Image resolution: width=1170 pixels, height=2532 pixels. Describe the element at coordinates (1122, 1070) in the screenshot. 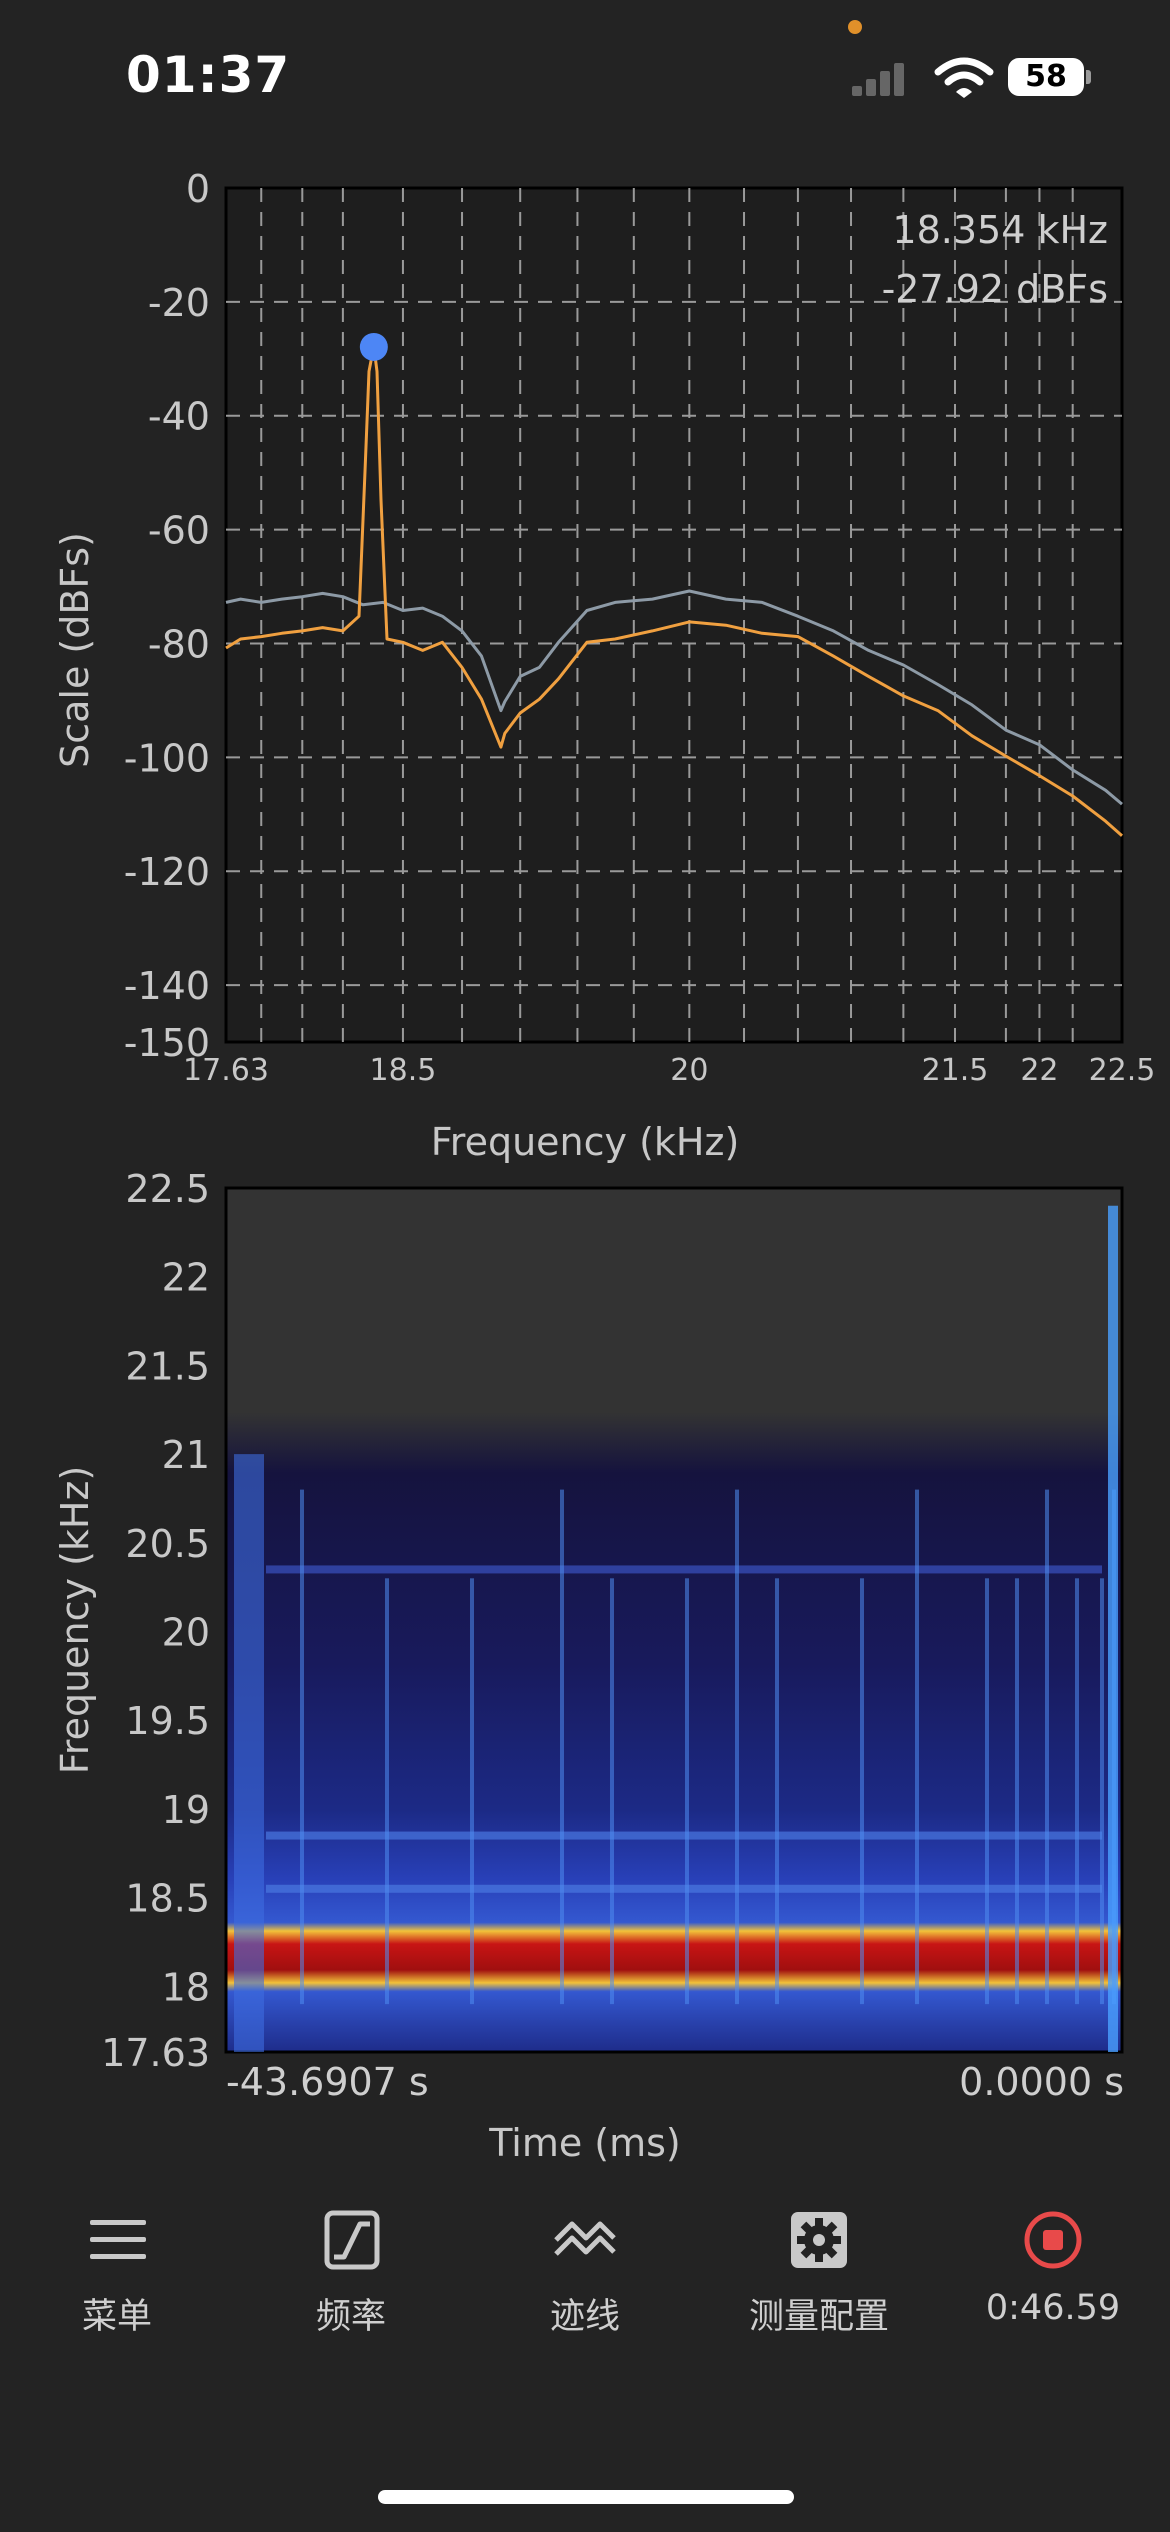

I see `spectrum-x-tick: 22.5` at that location.